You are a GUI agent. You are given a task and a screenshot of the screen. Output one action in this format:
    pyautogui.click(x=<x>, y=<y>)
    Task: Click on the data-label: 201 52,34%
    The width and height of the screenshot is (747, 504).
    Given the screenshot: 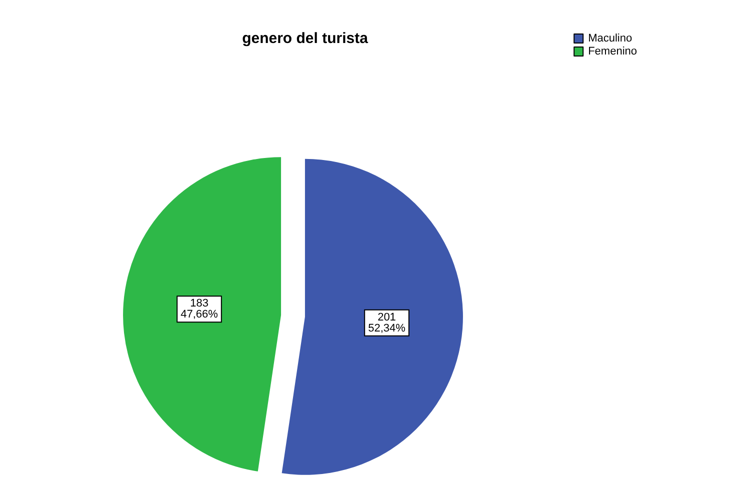 What is the action you would take?
    pyautogui.click(x=387, y=322)
    